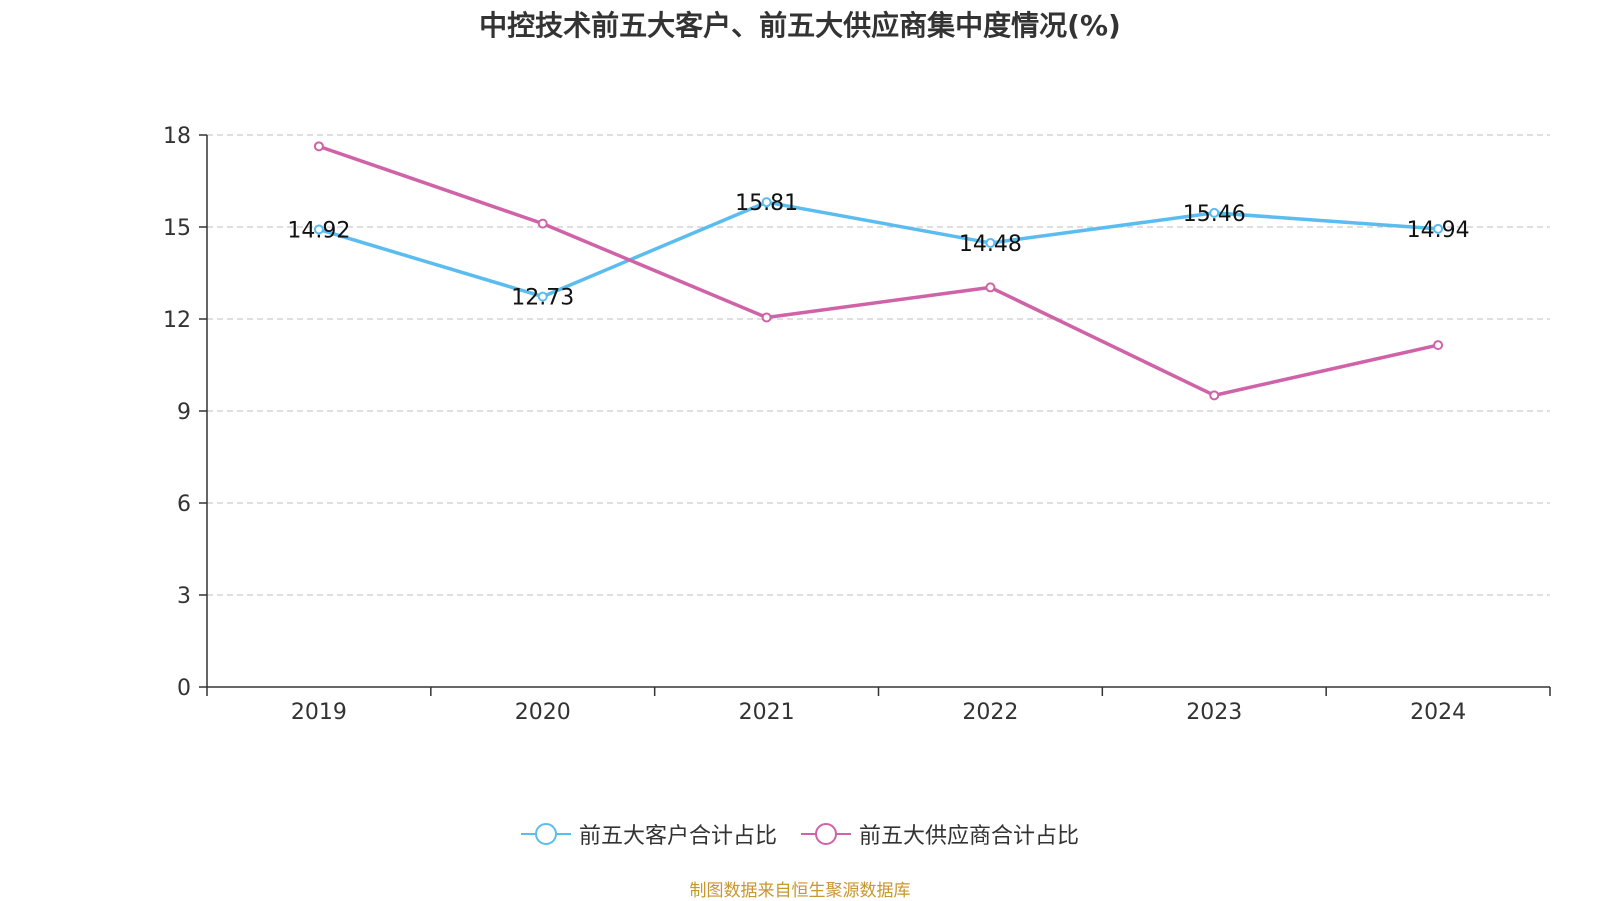  What do you see at coordinates (969, 836) in the screenshot?
I see `legend-label-suppliers: 前五大供应商合计占比` at bounding box center [969, 836].